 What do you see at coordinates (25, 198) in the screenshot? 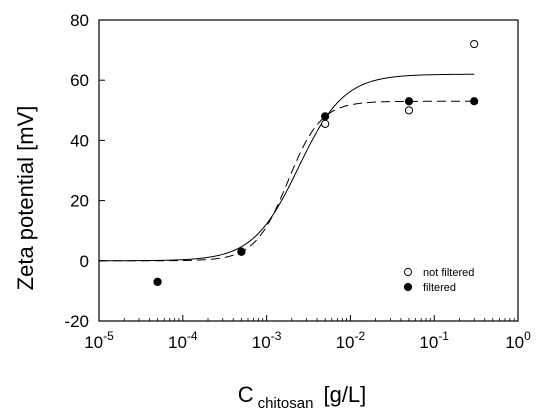
I see `y-axis-title: Zeta potential [mV]` at bounding box center [25, 198].